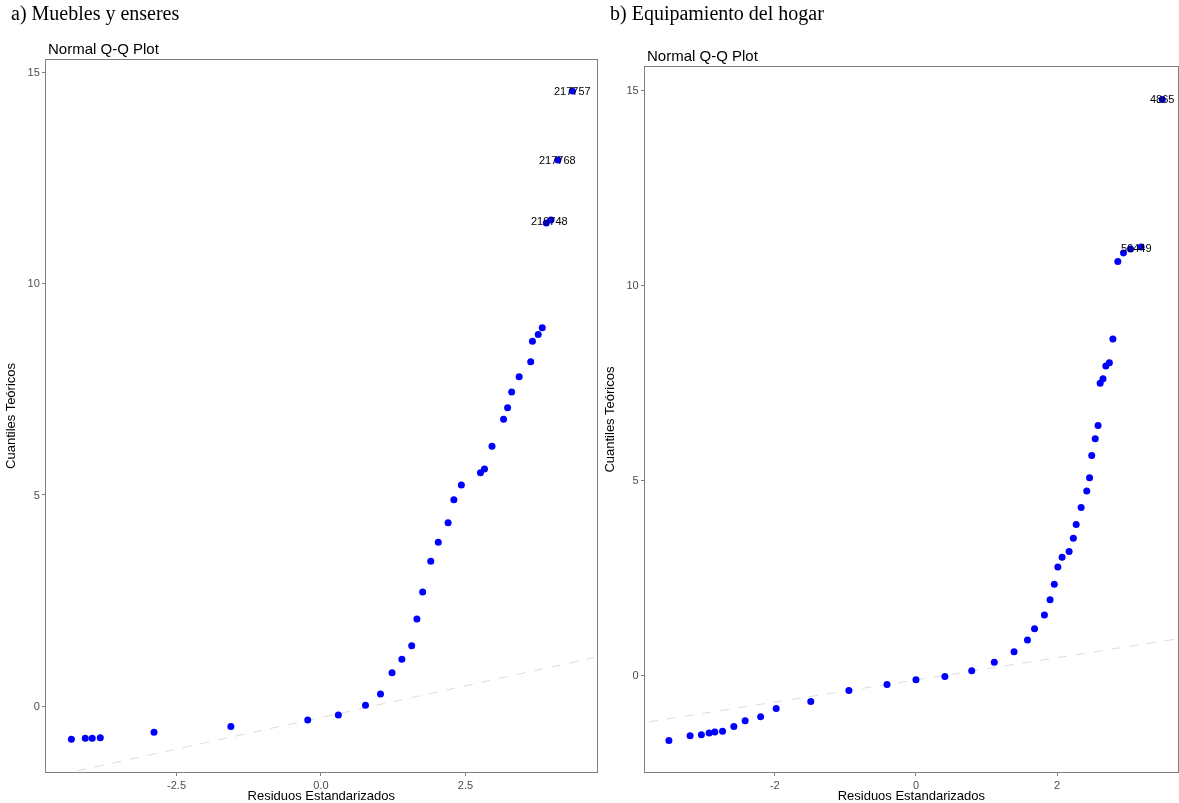  I want to click on x-tick-label: 2, so click(1057, 784).